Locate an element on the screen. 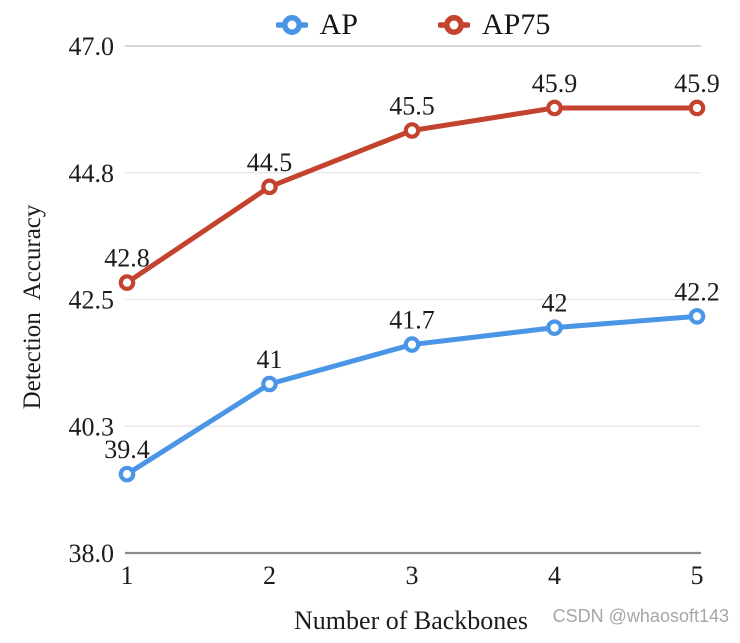 The image size is (740, 643). data-label-ap75: 44.5 is located at coordinates (270, 162).